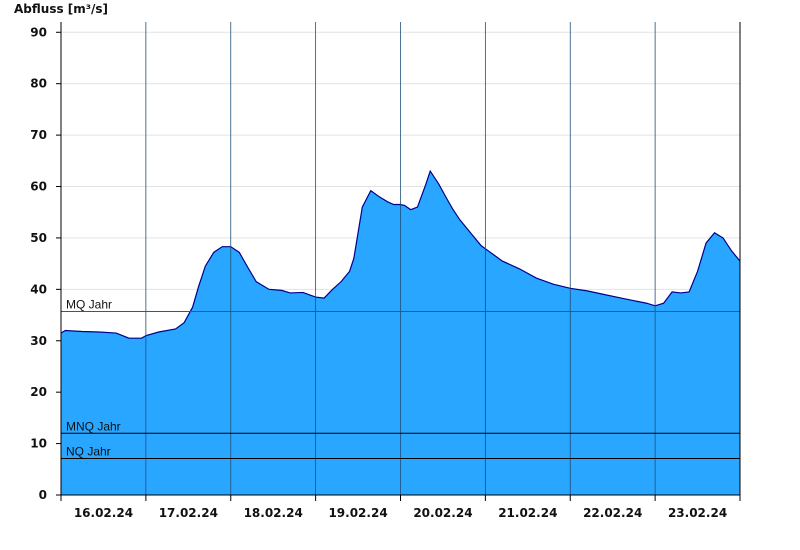 Image resolution: width=800 pixels, height=550 pixels. What do you see at coordinates (38, 187) in the screenshot?
I see `y-tick-label: 60` at bounding box center [38, 187].